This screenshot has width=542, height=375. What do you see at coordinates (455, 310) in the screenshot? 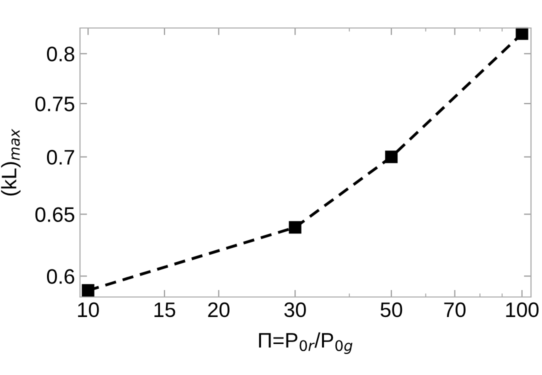
I see `x-tick-label: 70` at bounding box center [455, 310].